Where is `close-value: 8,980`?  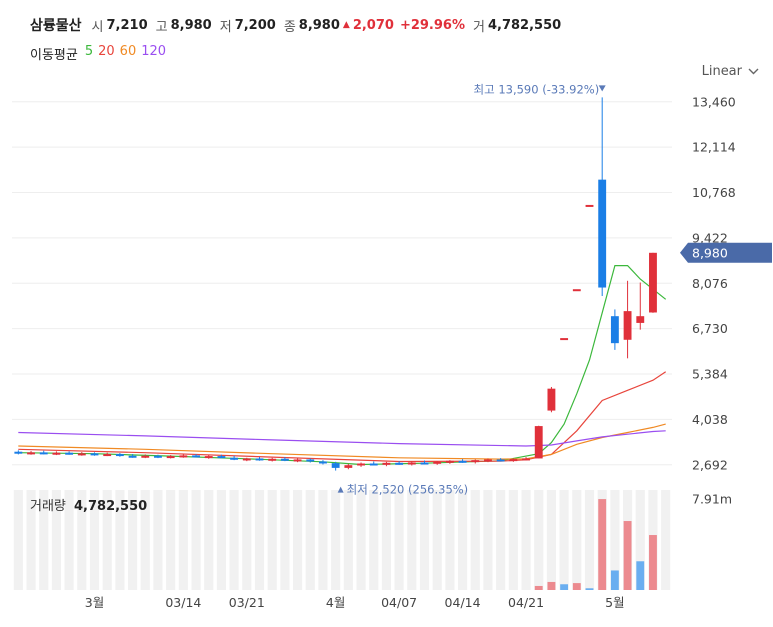 close-value: 8,980 is located at coordinates (319, 25).